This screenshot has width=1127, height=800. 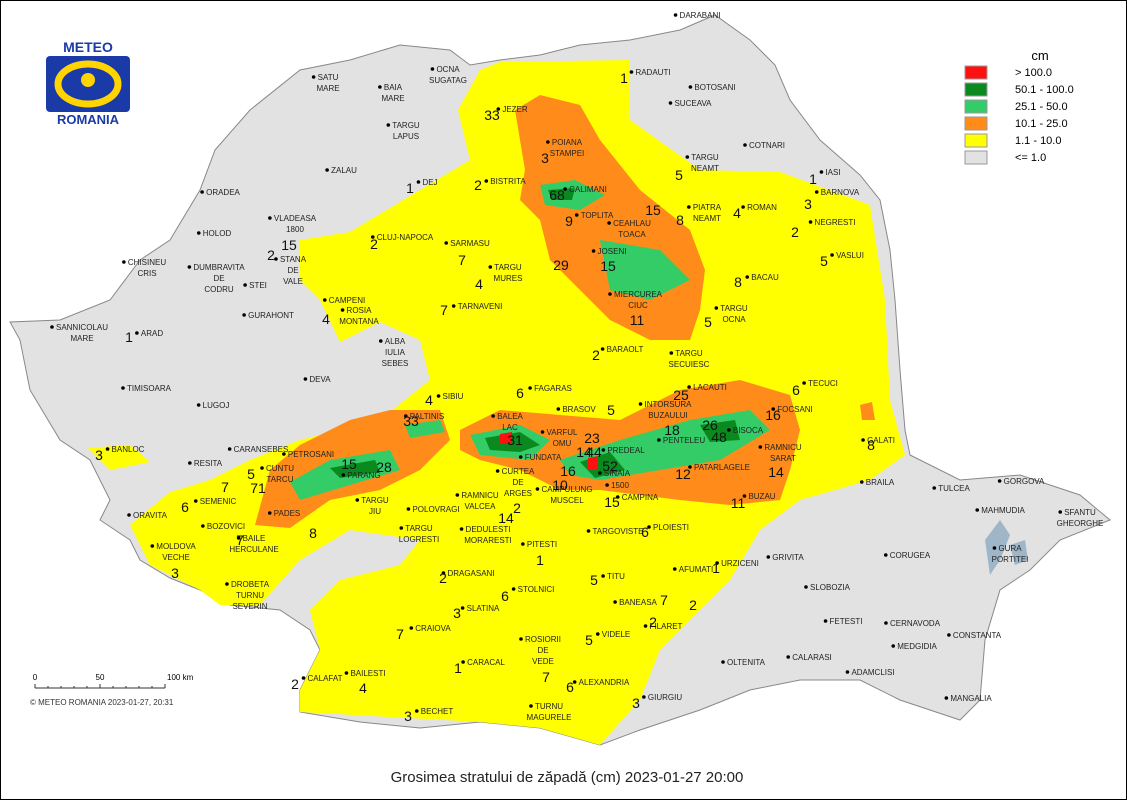 I want to click on place-label: VALE, so click(x=293, y=281).